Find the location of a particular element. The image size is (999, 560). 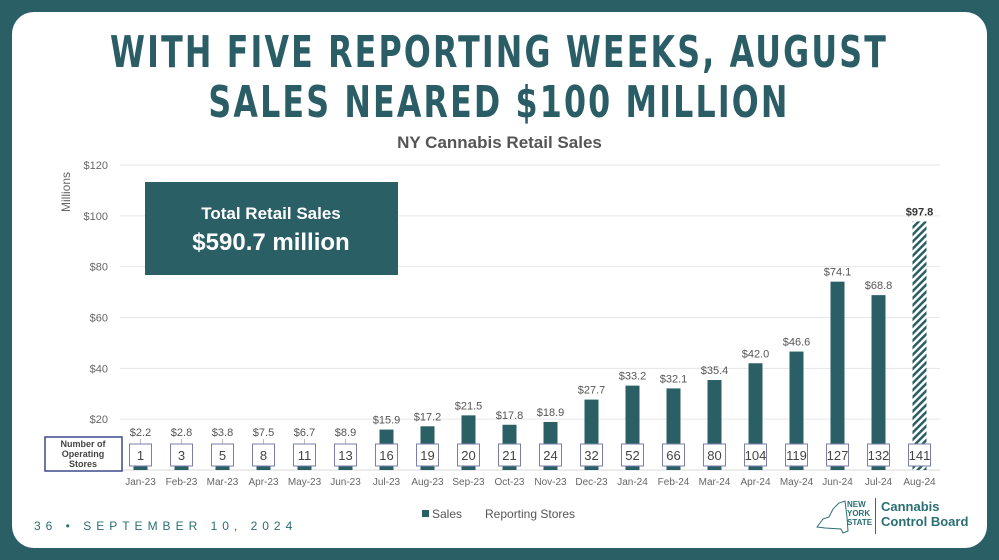

legend-sales-swatch is located at coordinates (425, 513).